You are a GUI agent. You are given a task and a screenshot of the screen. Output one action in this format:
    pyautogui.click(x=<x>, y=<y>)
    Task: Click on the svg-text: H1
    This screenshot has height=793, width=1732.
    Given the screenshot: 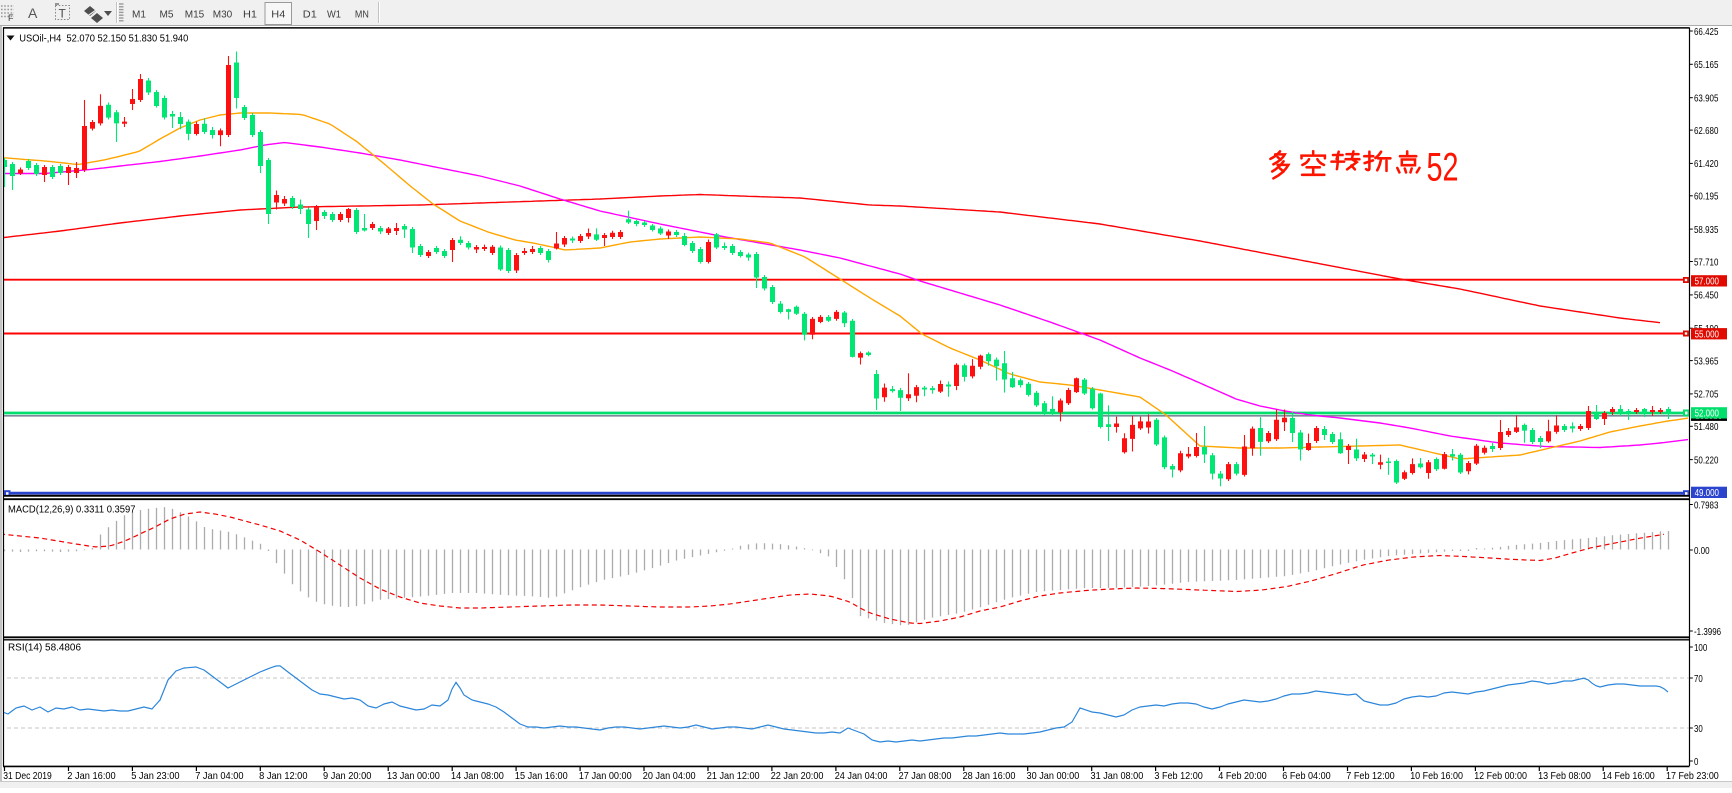 What is the action you would take?
    pyautogui.click(x=250, y=15)
    